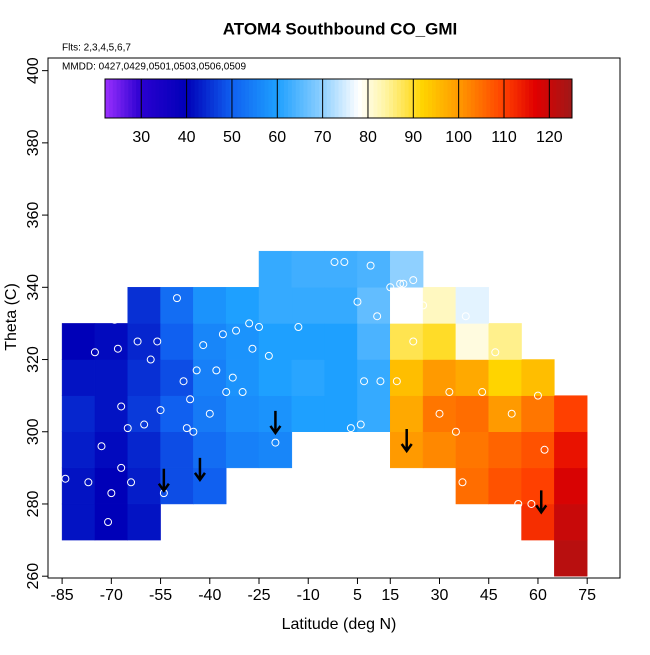  I want to click on y-tick-label: 380, so click(33, 142).